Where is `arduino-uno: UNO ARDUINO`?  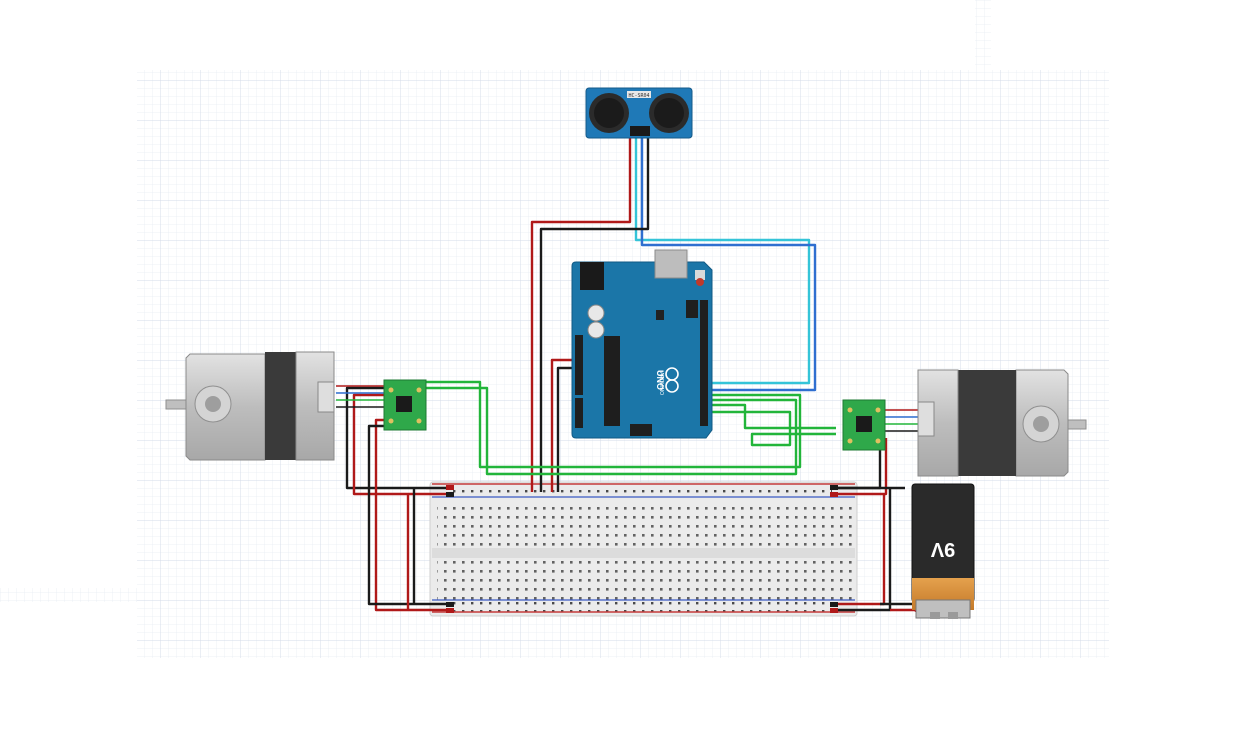
arduino-uno: UNO ARDUINO is located at coordinates (642, 344).